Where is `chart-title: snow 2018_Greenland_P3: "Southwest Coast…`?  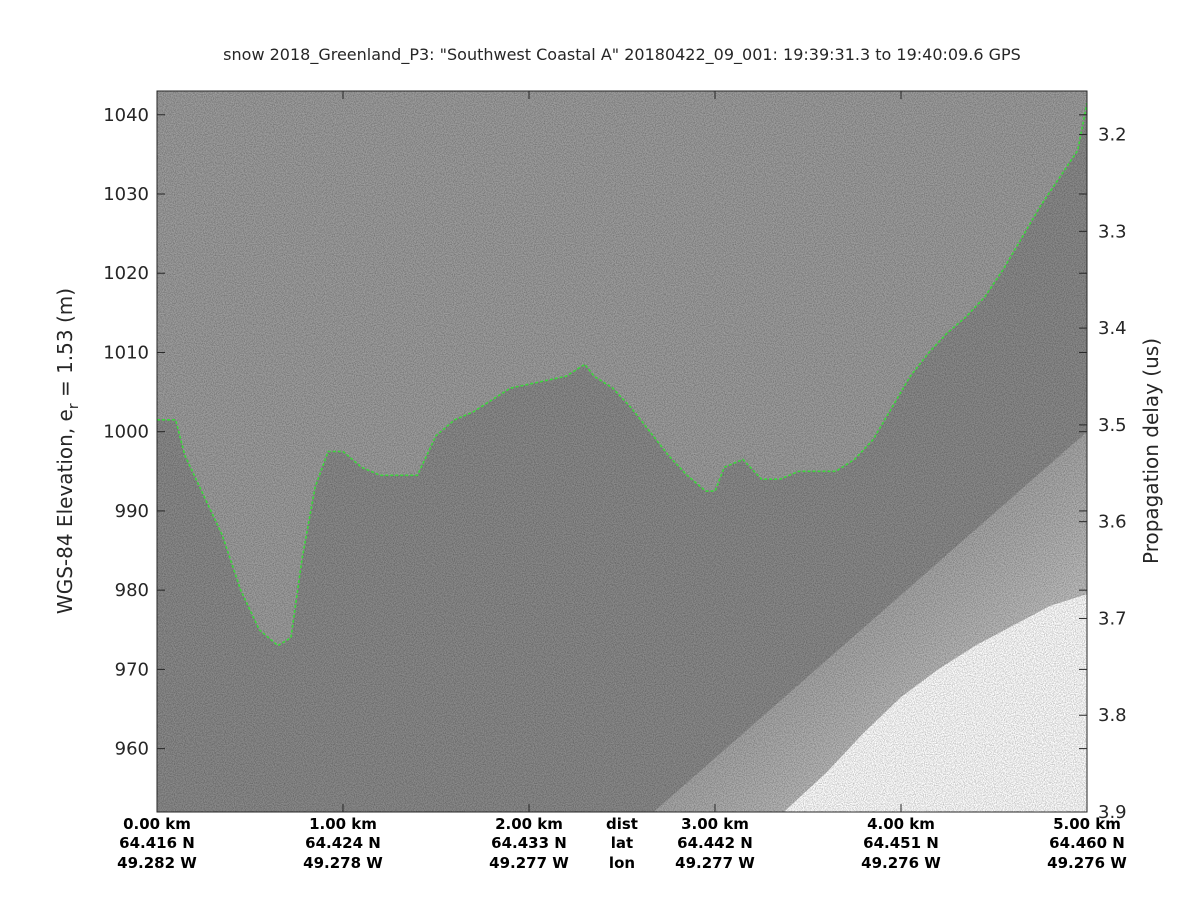 chart-title: snow 2018_Greenland_P3: "Southwest Coast… is located at coordinates (622, 55).